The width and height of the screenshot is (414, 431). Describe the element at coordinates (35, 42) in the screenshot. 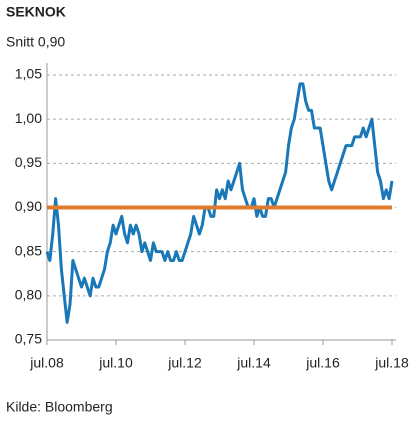

I see `chart-subtitle: Snitt 0,90` at that location.